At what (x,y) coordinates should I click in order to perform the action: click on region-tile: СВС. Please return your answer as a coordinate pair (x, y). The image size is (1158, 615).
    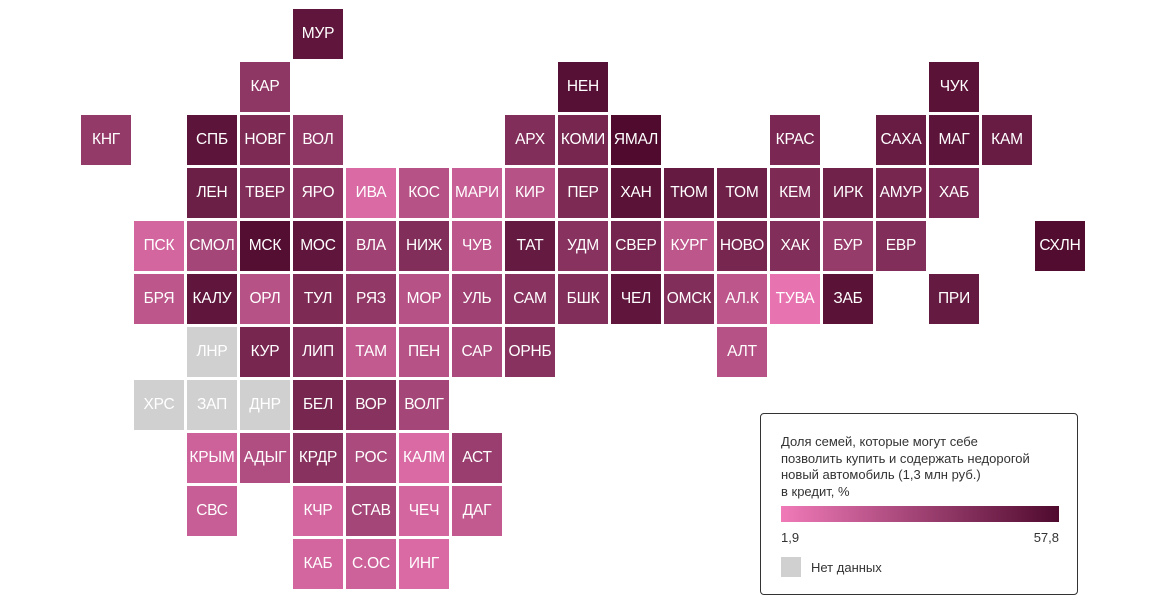
    Looking at the image, I should click on (212, 511).